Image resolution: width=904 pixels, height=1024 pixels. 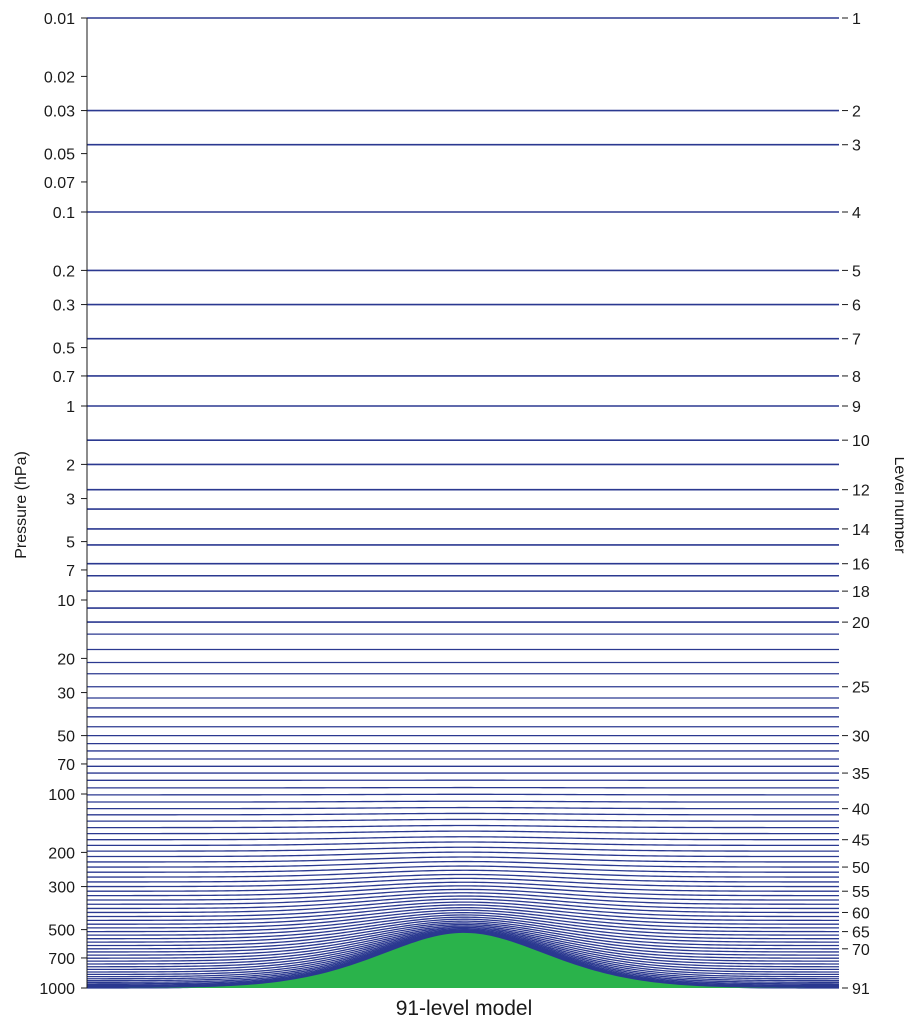 I want to click on right-tick-label: 2, so click(x=856, y=112).